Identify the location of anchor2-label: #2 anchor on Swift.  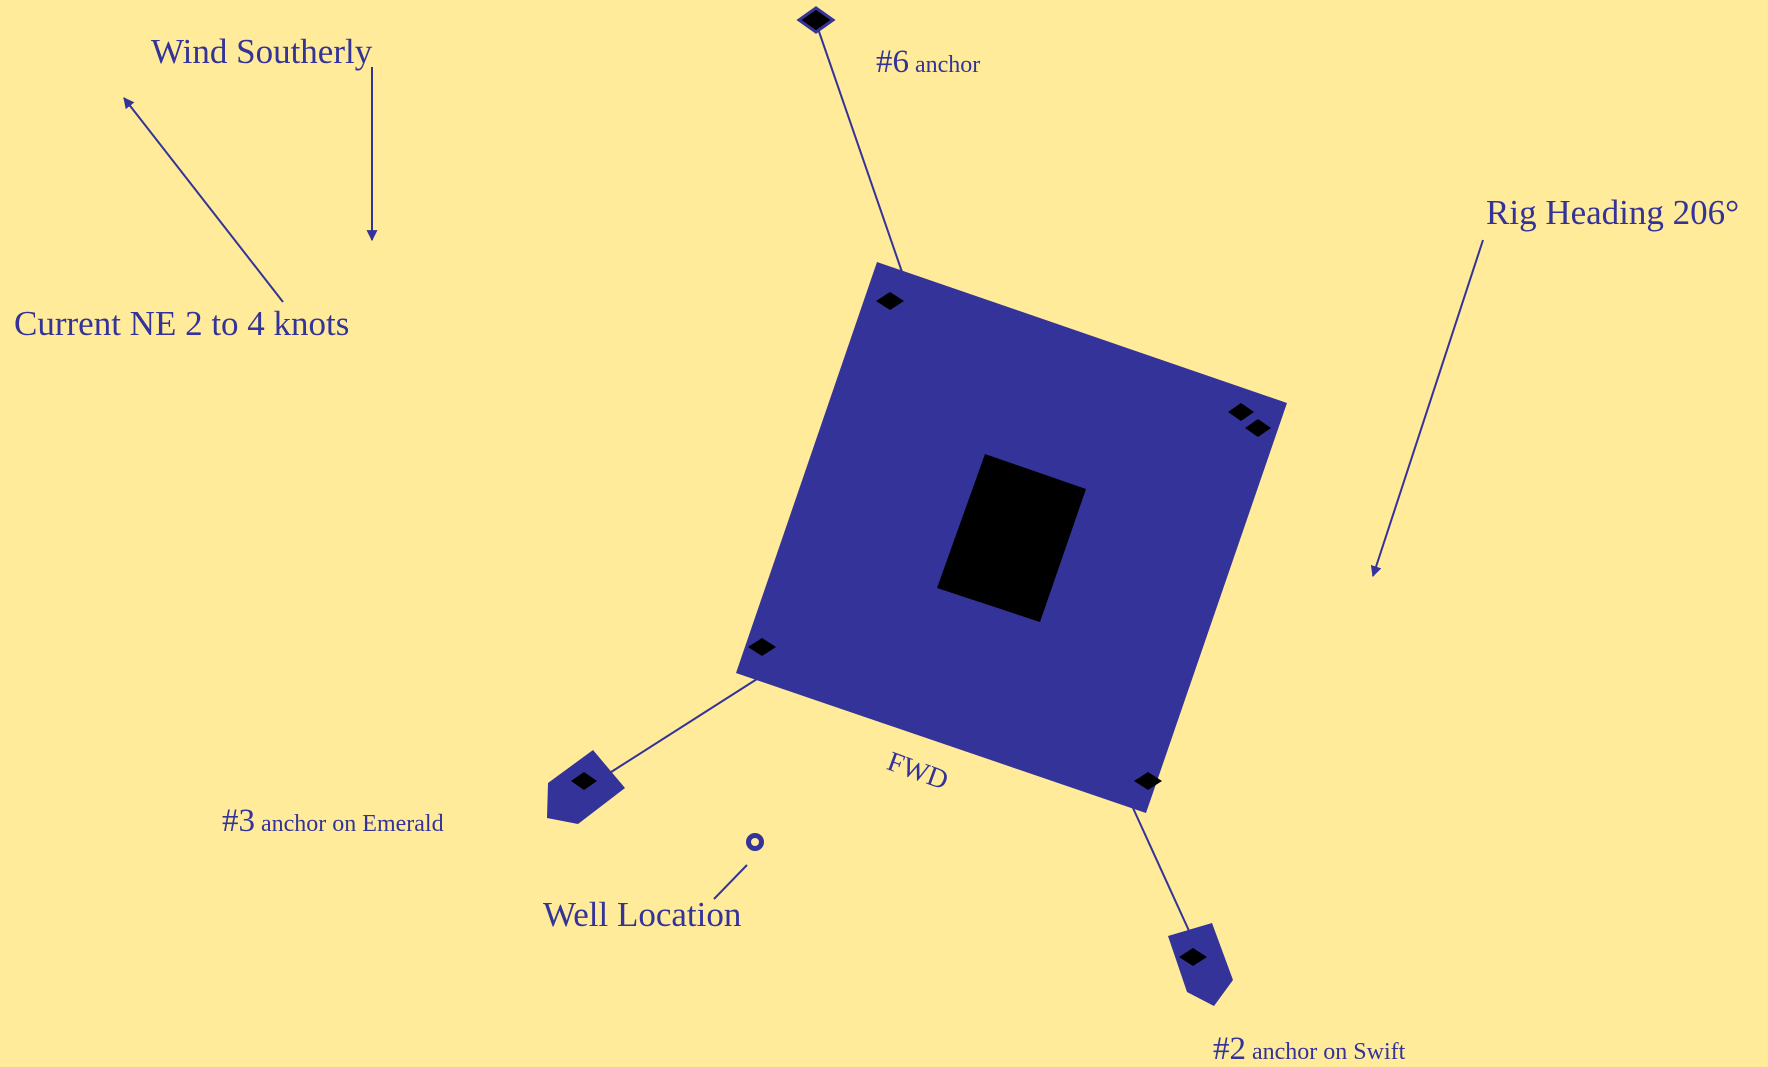
(1309, 1049).